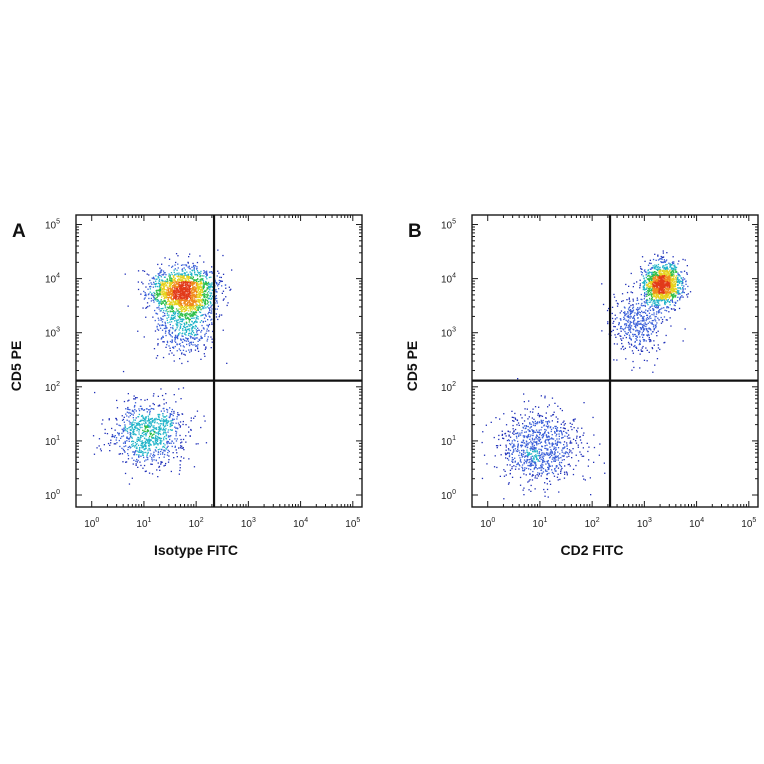 This screenshot has width=764, height=764. Describe the element at coordinates (143, 523) in the screenshot. I see `x-tick-label: 10¹` at that location.